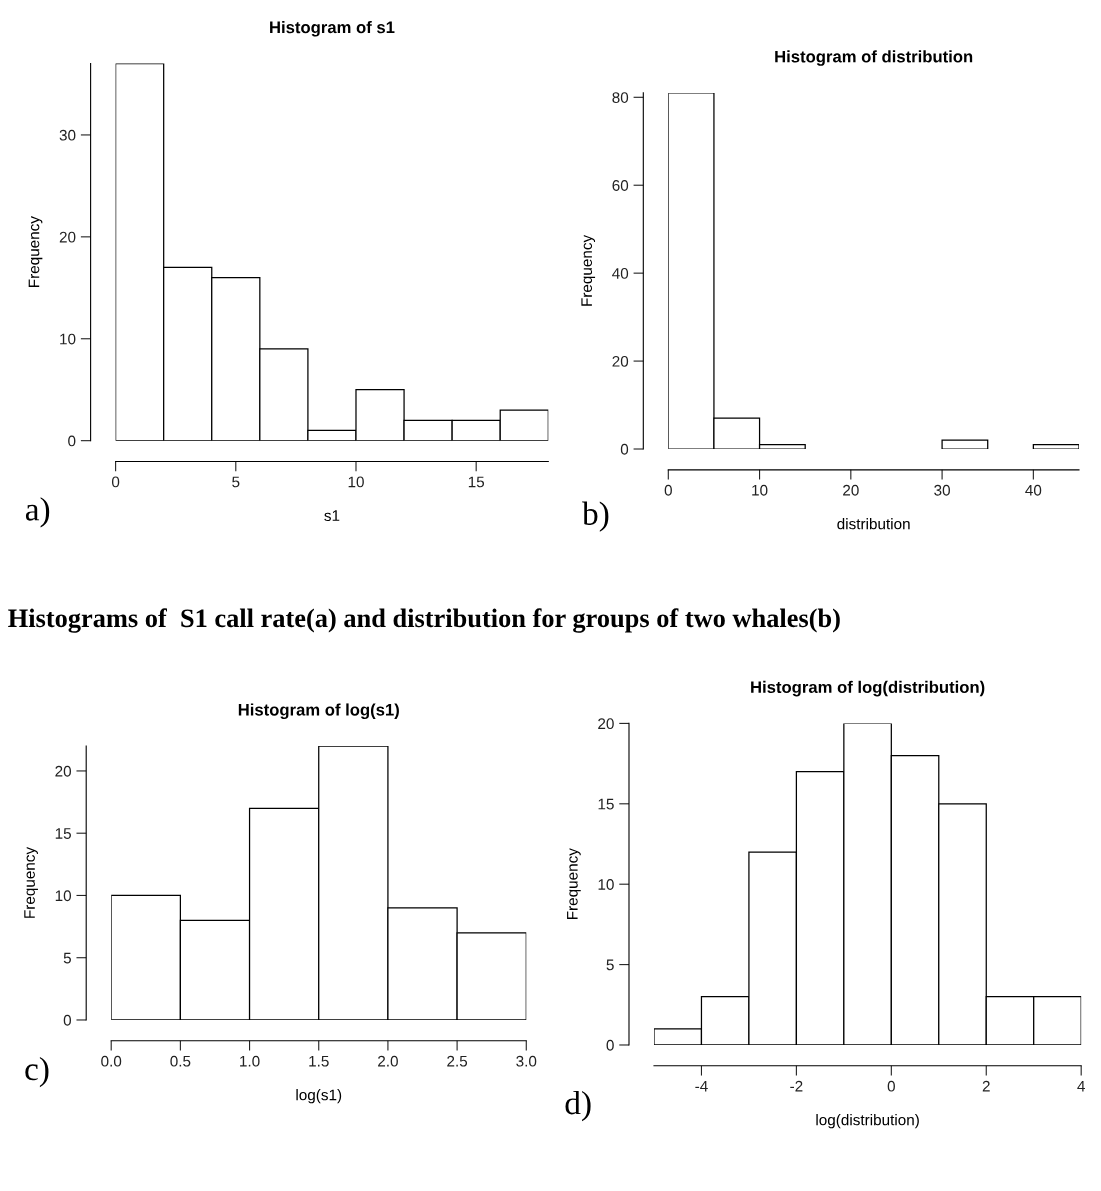 The width and height of the screenshot is (1101, 1191). What do you see at coordinates (942, 490) in the screenshot?
I see `x-tick-label: 30` at bounding box center [942, 490].